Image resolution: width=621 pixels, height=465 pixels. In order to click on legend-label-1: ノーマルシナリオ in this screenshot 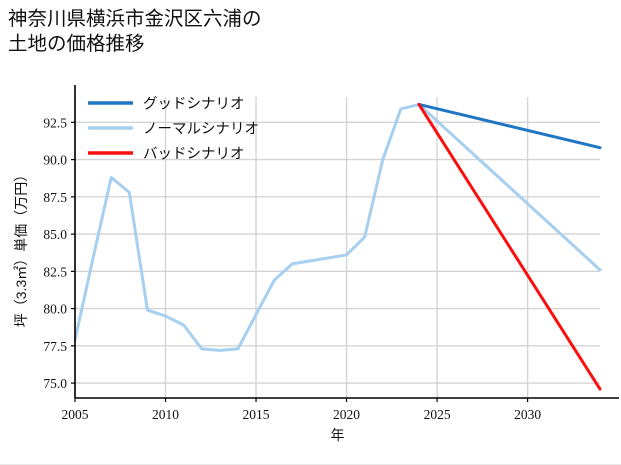, I will do `click(201, 130)`.